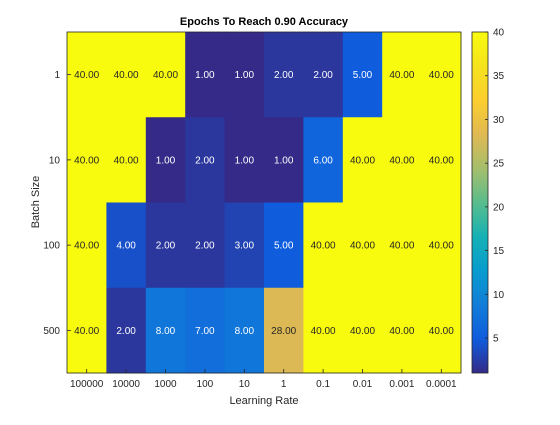 The width and height of the screenshot is (560, 425). I want to click on x-axis-label: Learning Rate, so click(263, 401).